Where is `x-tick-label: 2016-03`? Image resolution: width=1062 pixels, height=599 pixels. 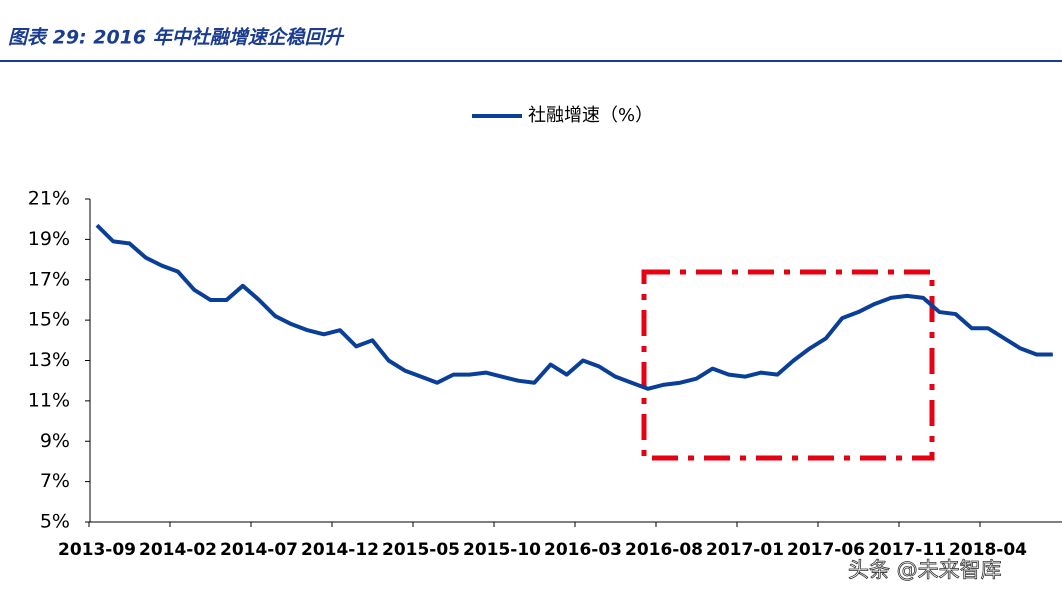 x-tick-label: 2016-03 is located at coordinates (583, 550).